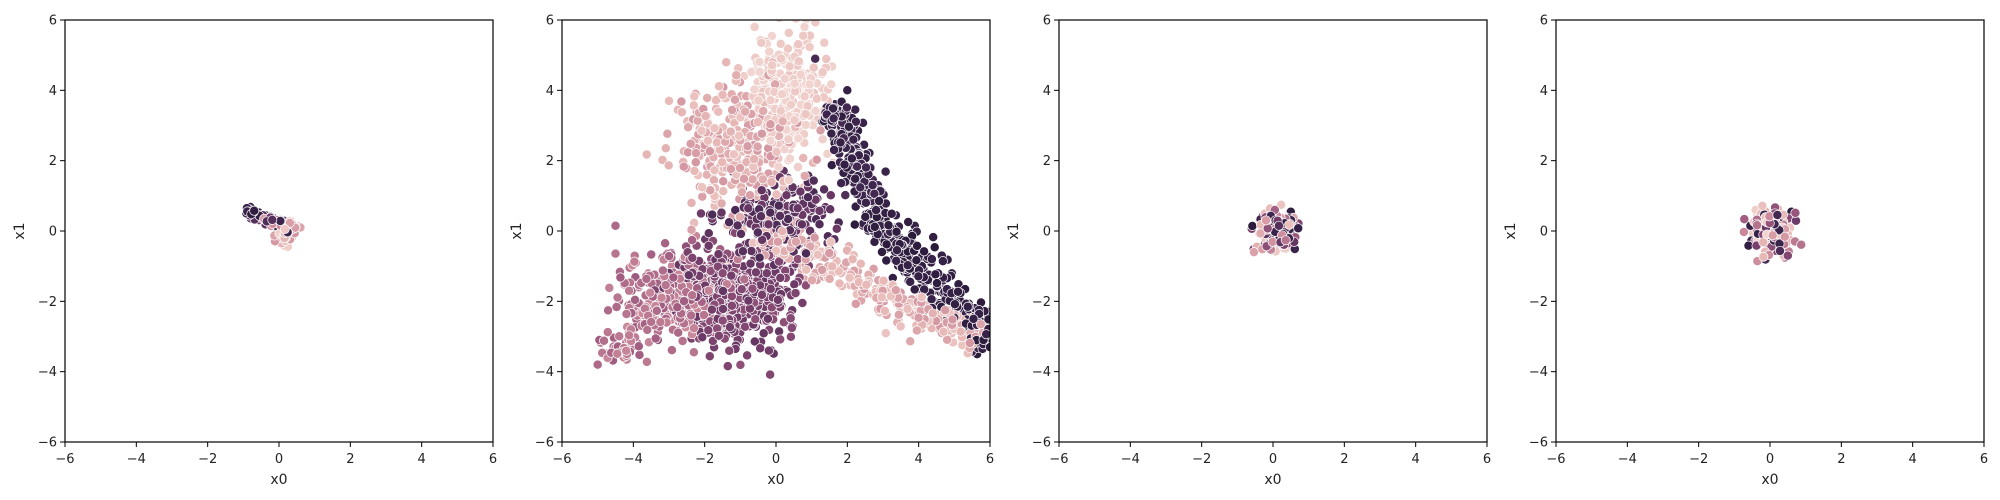  Describe the element at coordinates (919, 459) in the screenshot. I see `x-tick-label: 4` at that location.